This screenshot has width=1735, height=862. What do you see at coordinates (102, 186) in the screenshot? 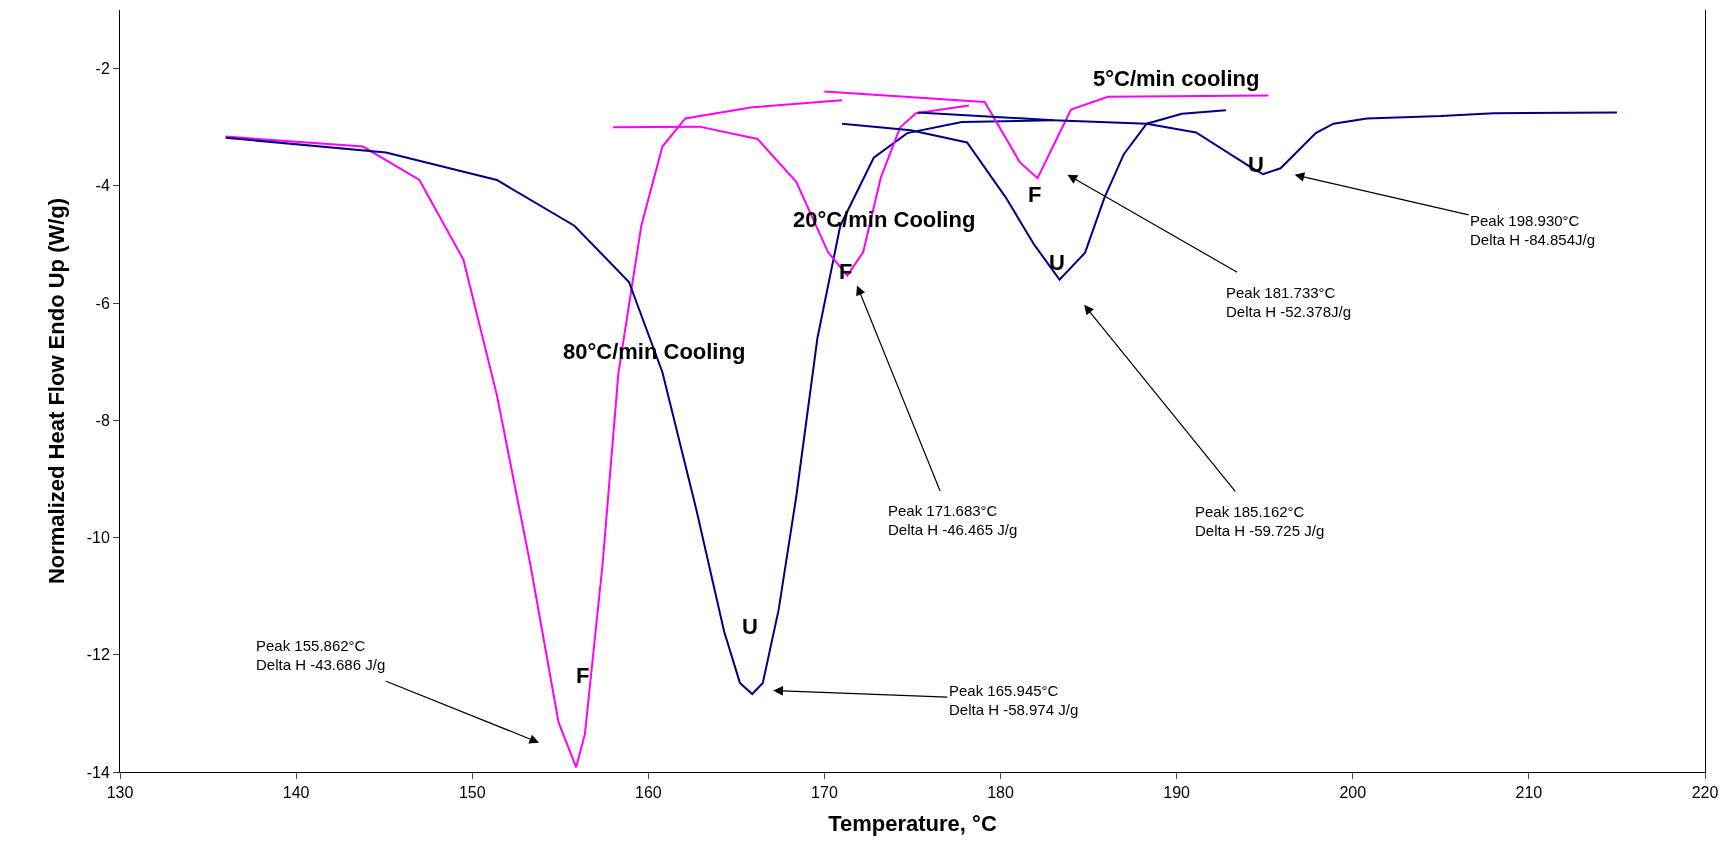
I see `y-tick-label: -4` at bounding box center [102, 186].